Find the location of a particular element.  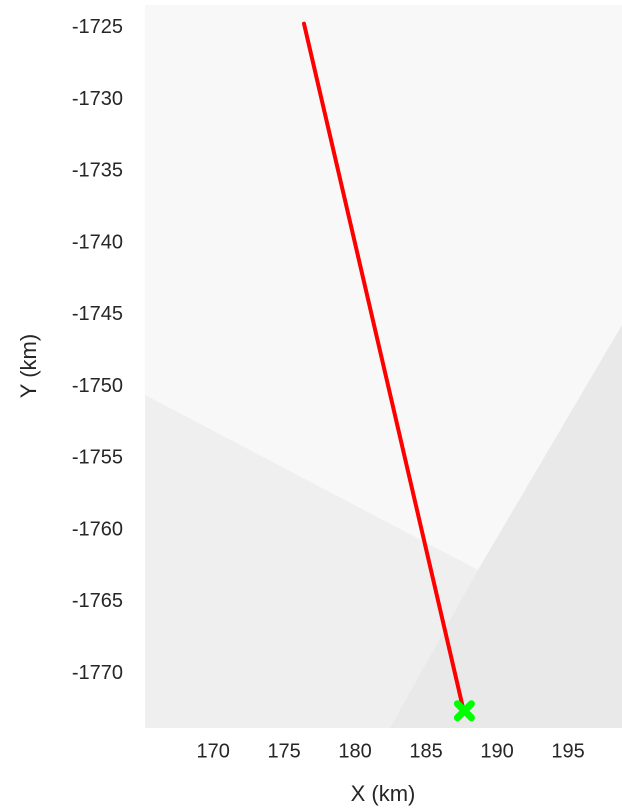

x-tick-label: 195 is located at coordinates (567, 751).